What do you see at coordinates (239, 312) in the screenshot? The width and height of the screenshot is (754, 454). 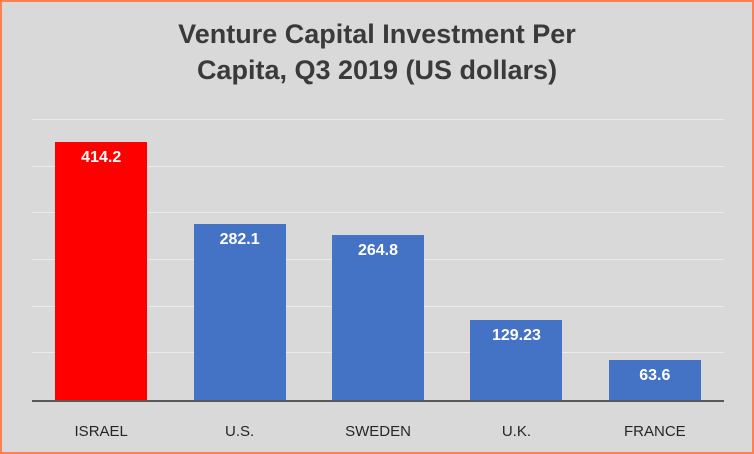 I see `bar: 282.1` at bounding box center [239, 312].